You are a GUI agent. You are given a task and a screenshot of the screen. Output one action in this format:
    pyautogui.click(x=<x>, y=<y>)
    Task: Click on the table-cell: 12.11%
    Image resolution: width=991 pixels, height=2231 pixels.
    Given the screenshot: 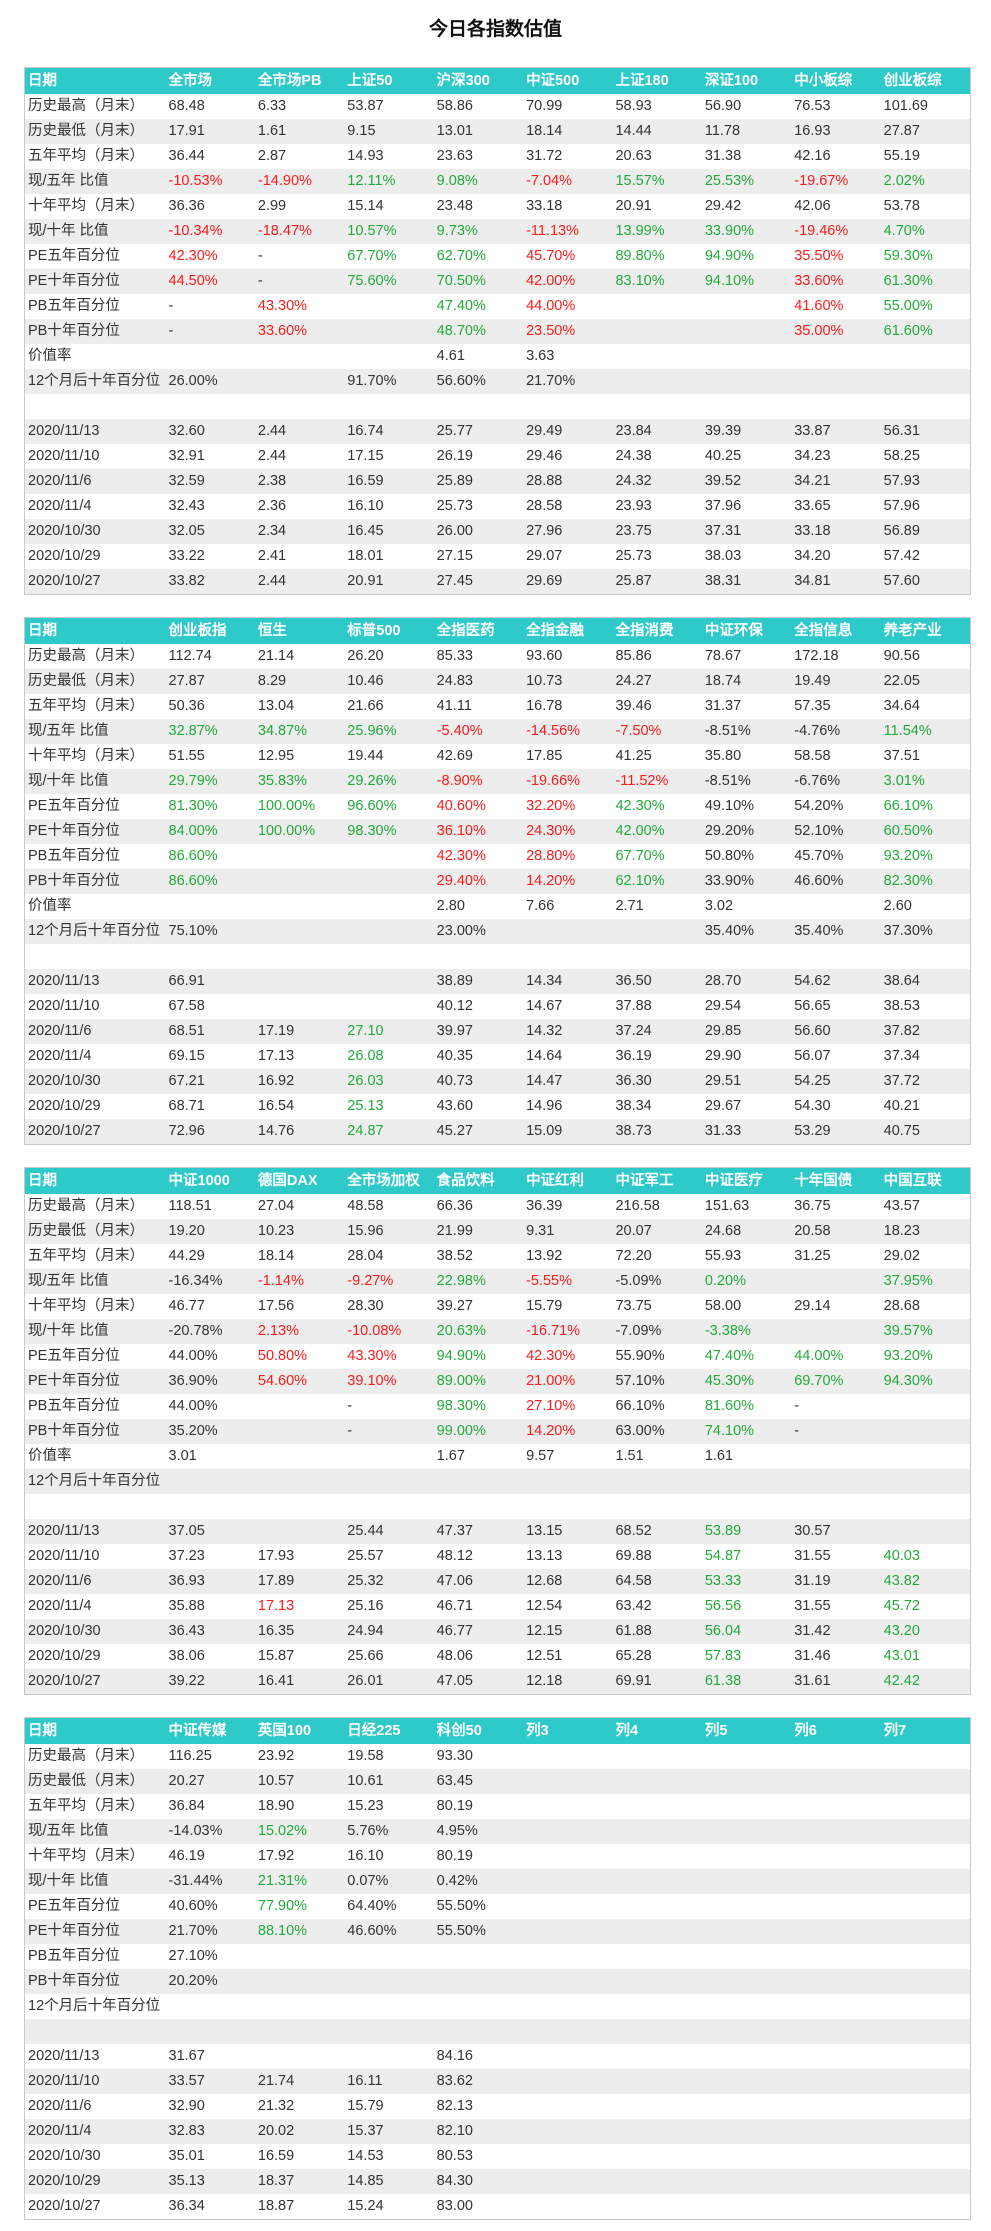 What is the action you would take?
    pyautogui.click(x=389, y=181)
    